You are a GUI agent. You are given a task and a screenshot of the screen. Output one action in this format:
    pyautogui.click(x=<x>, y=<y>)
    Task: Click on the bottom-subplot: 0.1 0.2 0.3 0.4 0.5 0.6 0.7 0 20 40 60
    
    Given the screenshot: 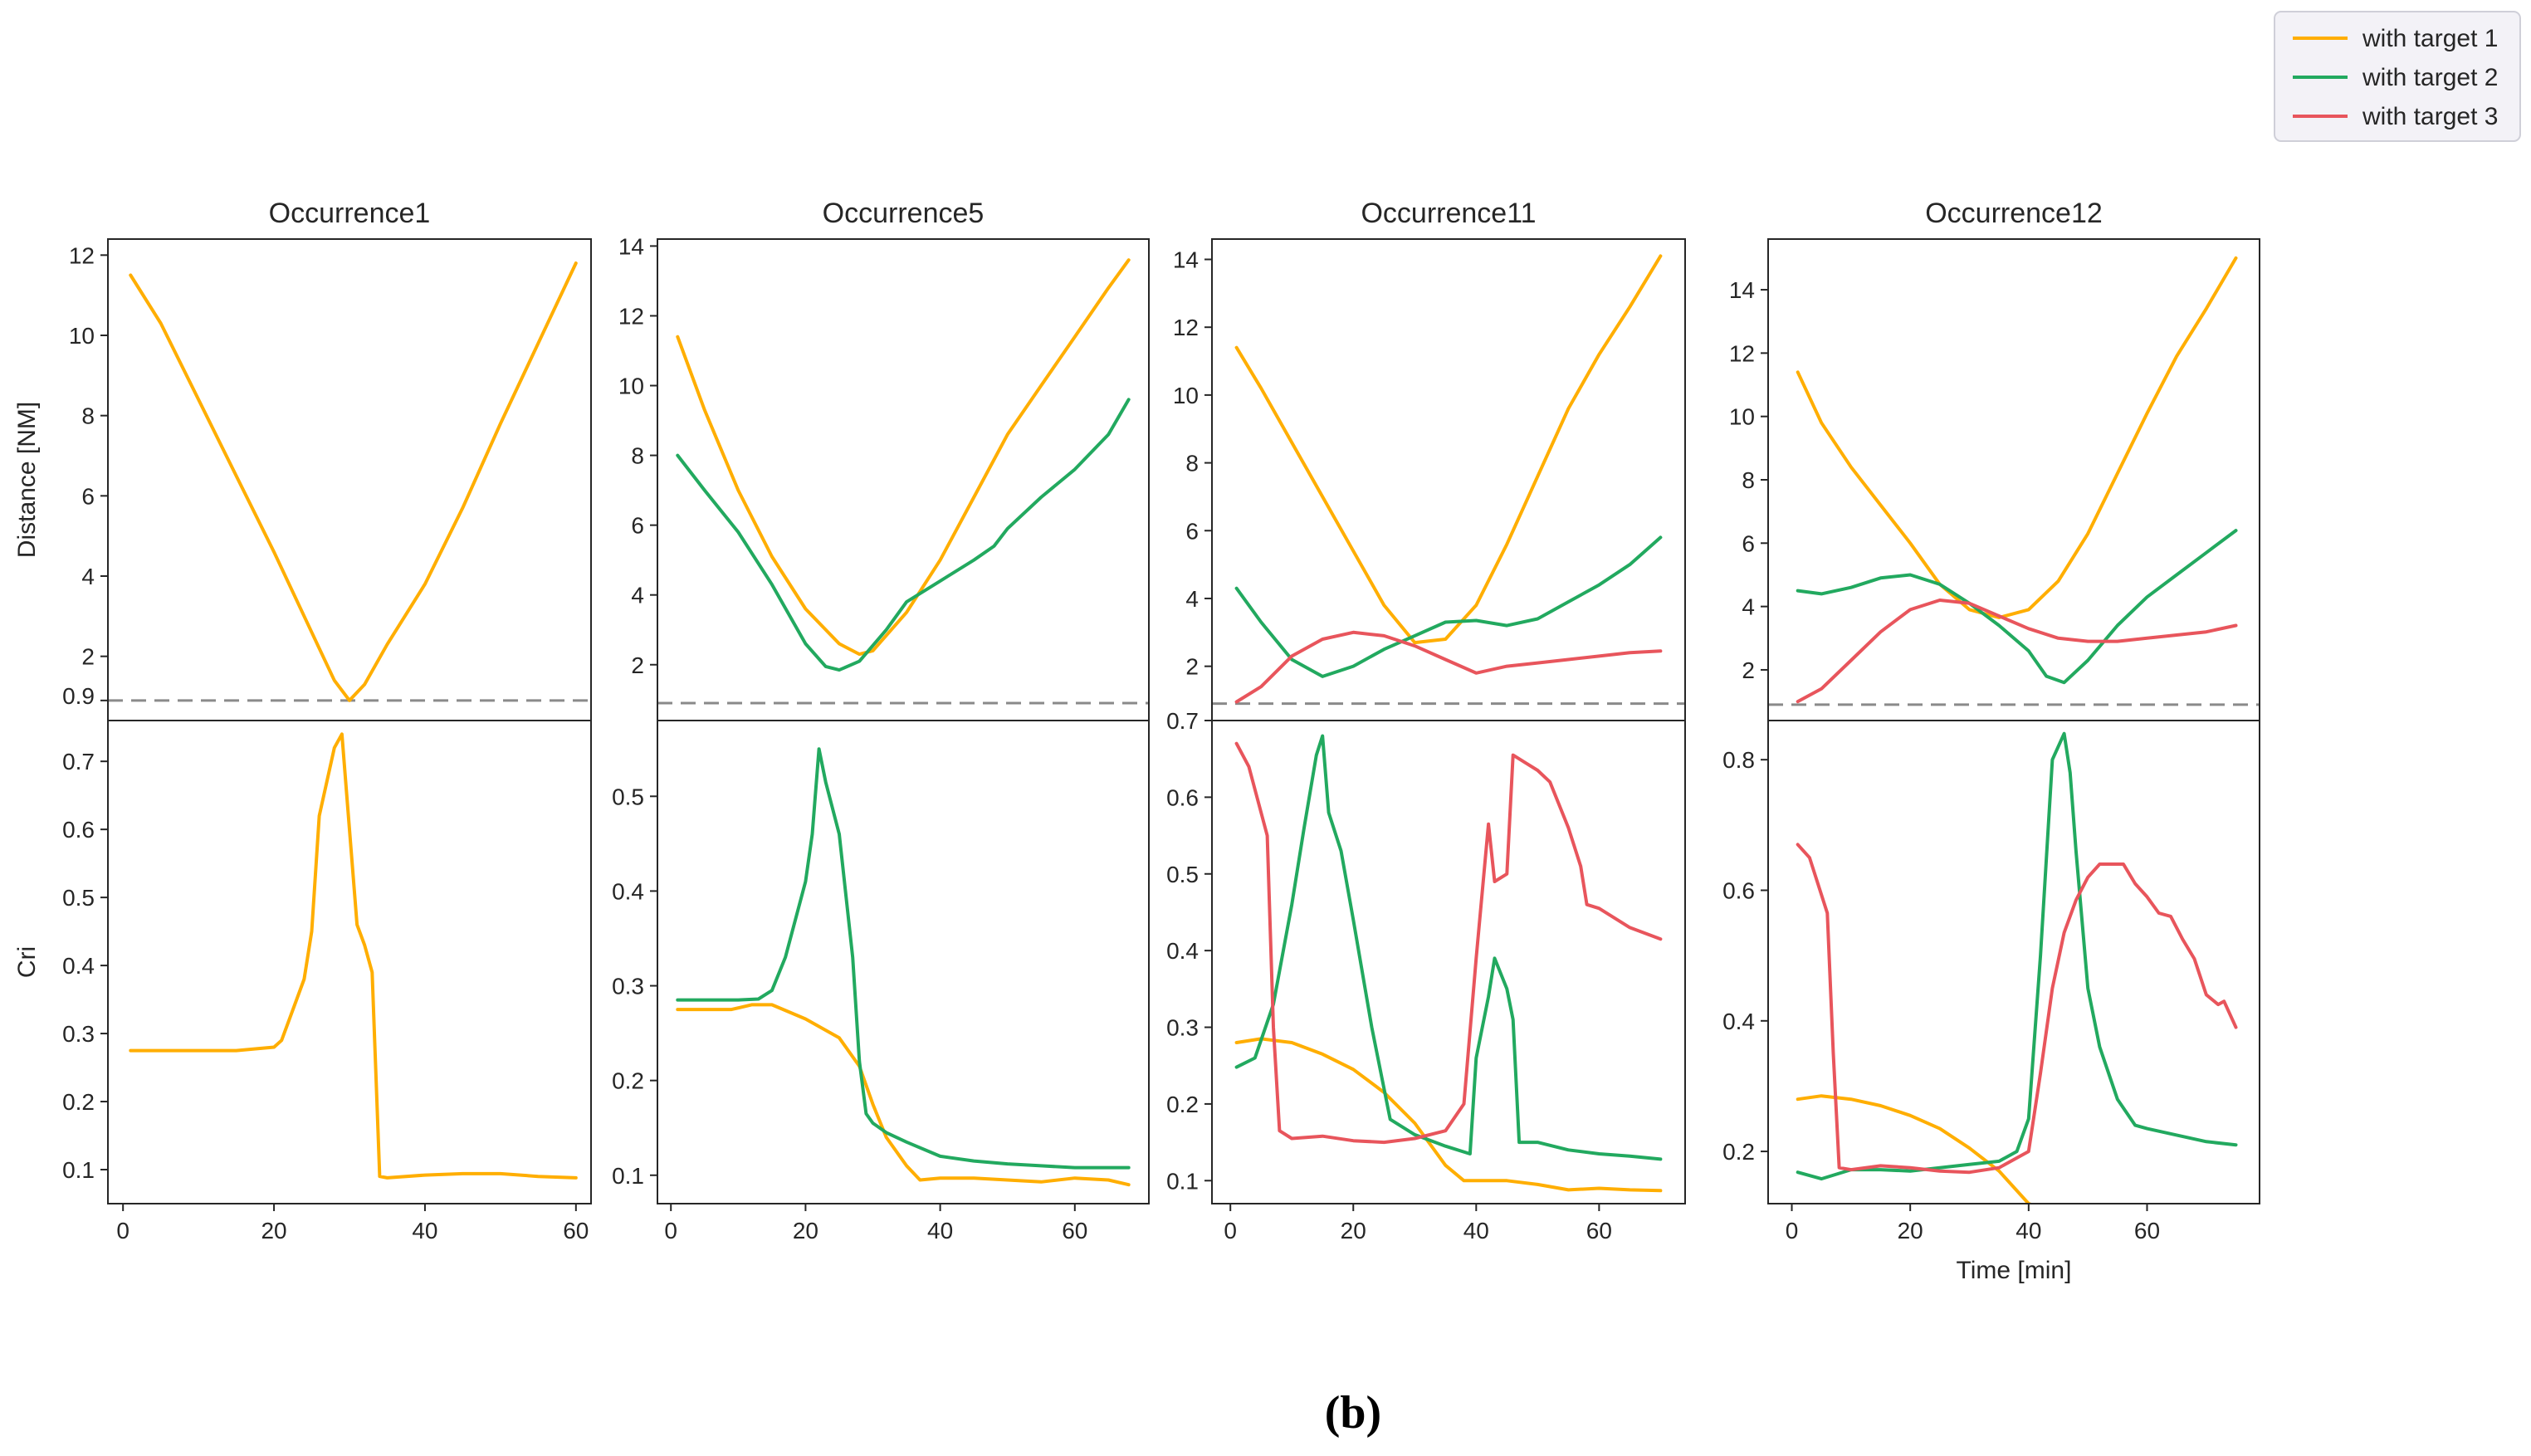 What is the action you would take?
    pyautogui.click(x=1426, y=976)
    